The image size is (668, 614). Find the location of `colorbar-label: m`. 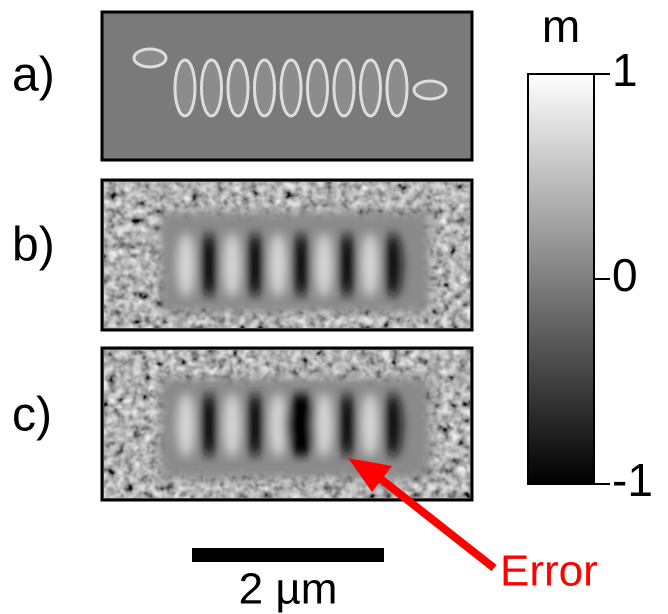

colorbar-label: m is located at coordinates (561, 26).